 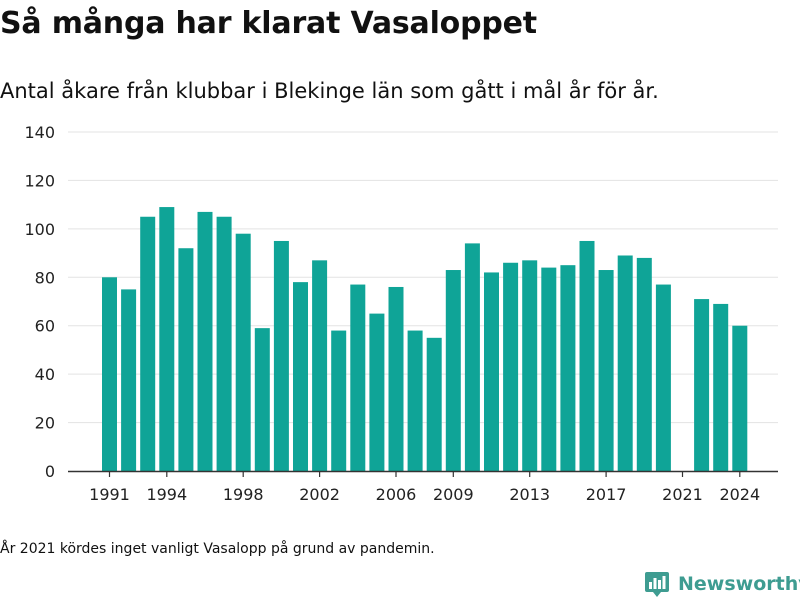 What do you see at coordinates (166, 494) in the screenshot?
I see `x-tick-label: 1994` at bounding box center [166, 494].